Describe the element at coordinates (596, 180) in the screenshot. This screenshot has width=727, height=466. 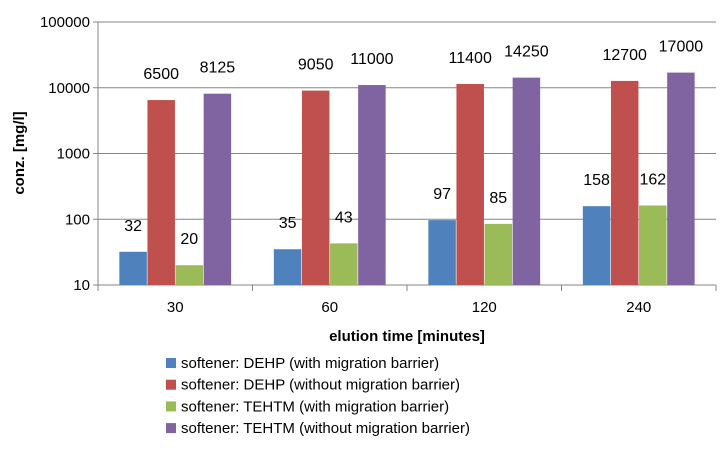
I see `data-label: 158` at that location.